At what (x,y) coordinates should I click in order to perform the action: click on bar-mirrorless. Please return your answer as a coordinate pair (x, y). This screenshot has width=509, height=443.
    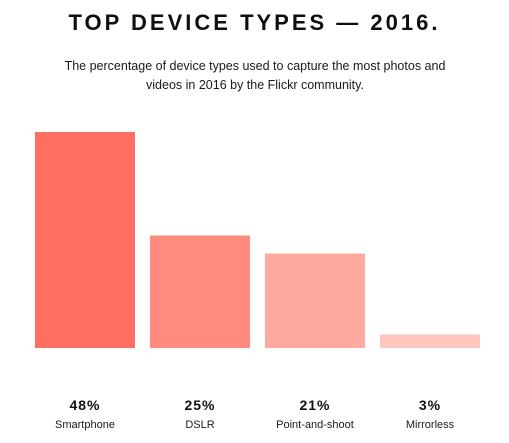
    Looking at the image, I should click on (430, 341).